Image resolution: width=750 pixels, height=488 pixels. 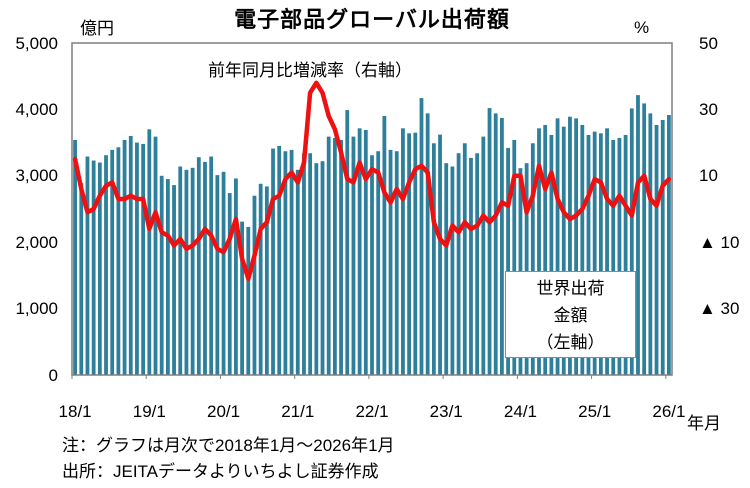 I want to click on bar-annotation-line1: 世界出荷, so click(x=570, y=288).